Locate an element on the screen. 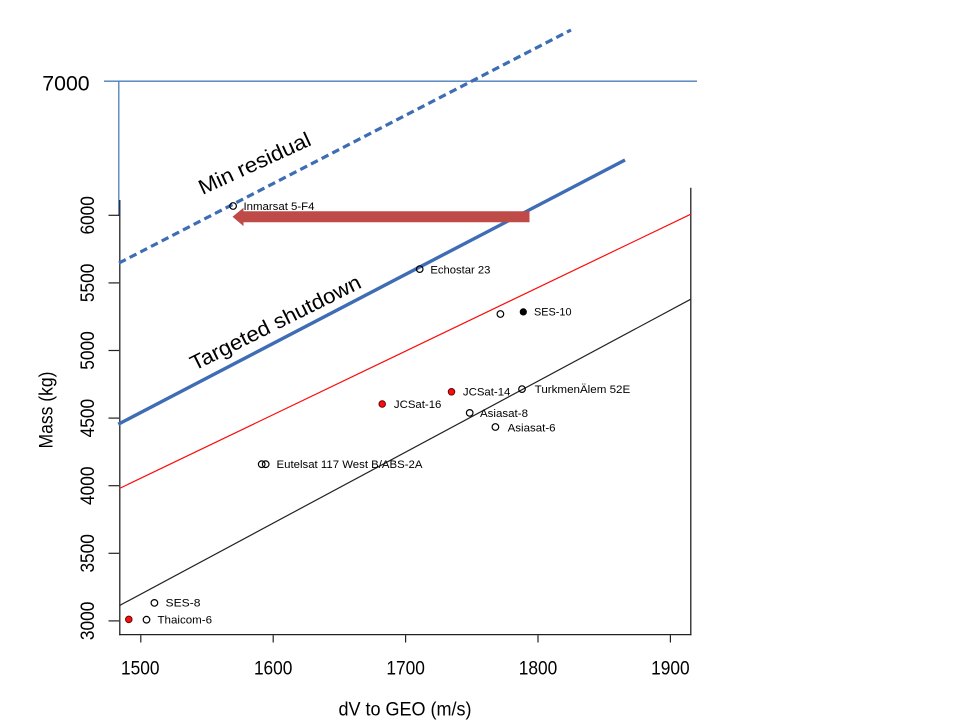  svg-text: 1700 is located at coordinates (405, 669).